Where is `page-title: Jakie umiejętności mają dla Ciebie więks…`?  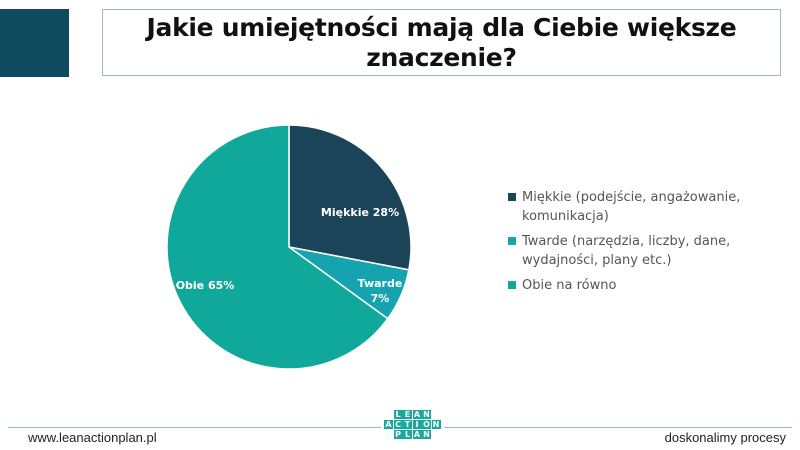 page-title: Jakie umiejętności mają dla Ciebie więks… is located at coordinates (441, 42).